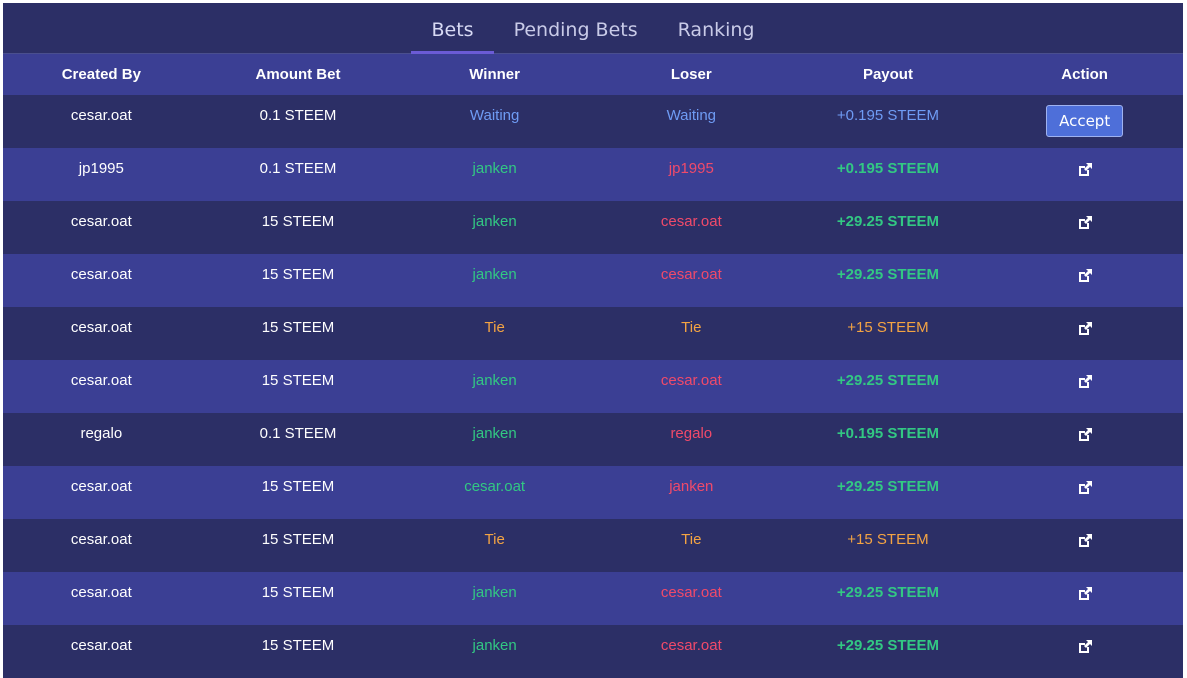 The image size is (1187, 678). I want to click on cell-action: Accept, so click(1084, 121).